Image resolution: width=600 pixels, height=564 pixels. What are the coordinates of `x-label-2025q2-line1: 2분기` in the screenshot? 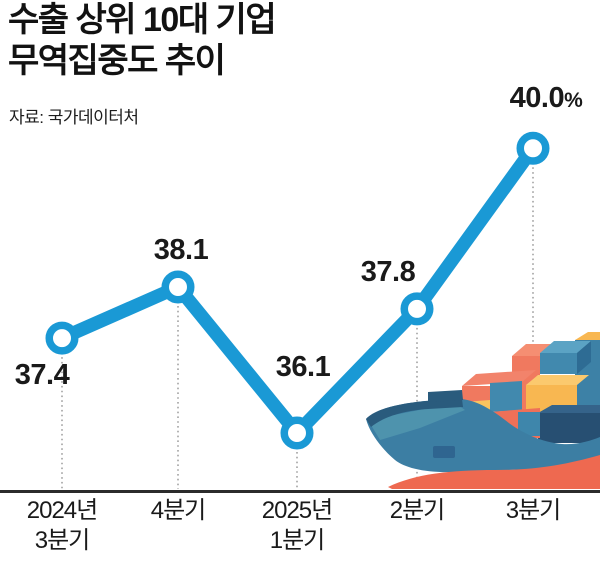 It's located at (417, 510).